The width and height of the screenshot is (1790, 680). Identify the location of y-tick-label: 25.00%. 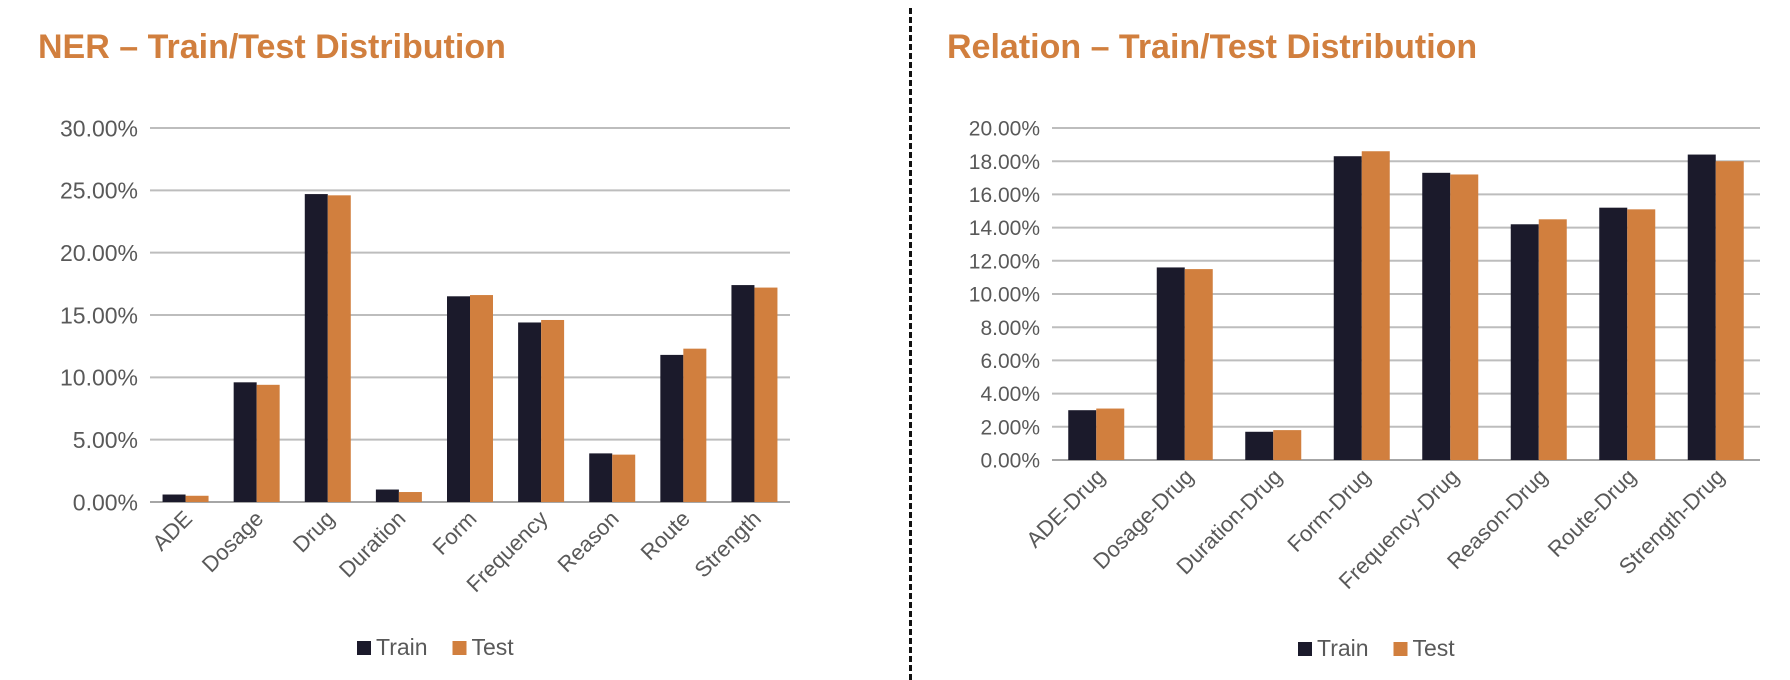
(99, 191).